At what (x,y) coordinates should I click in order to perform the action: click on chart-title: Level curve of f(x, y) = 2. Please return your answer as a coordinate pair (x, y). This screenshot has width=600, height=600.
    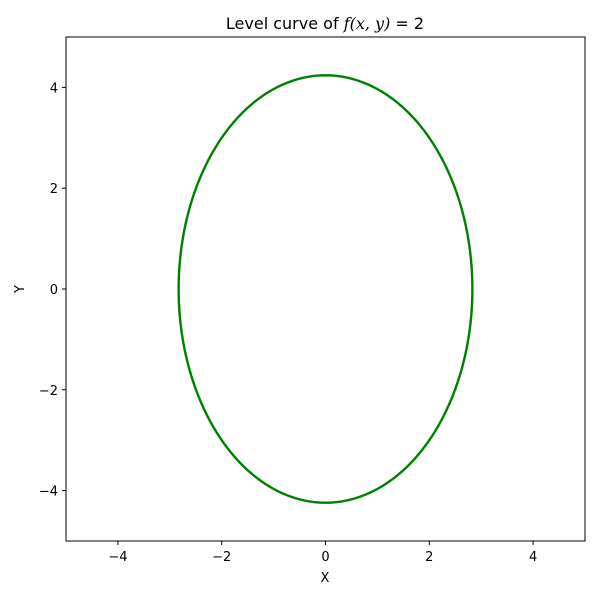
    Looking at the image, I should click on (325, 23).